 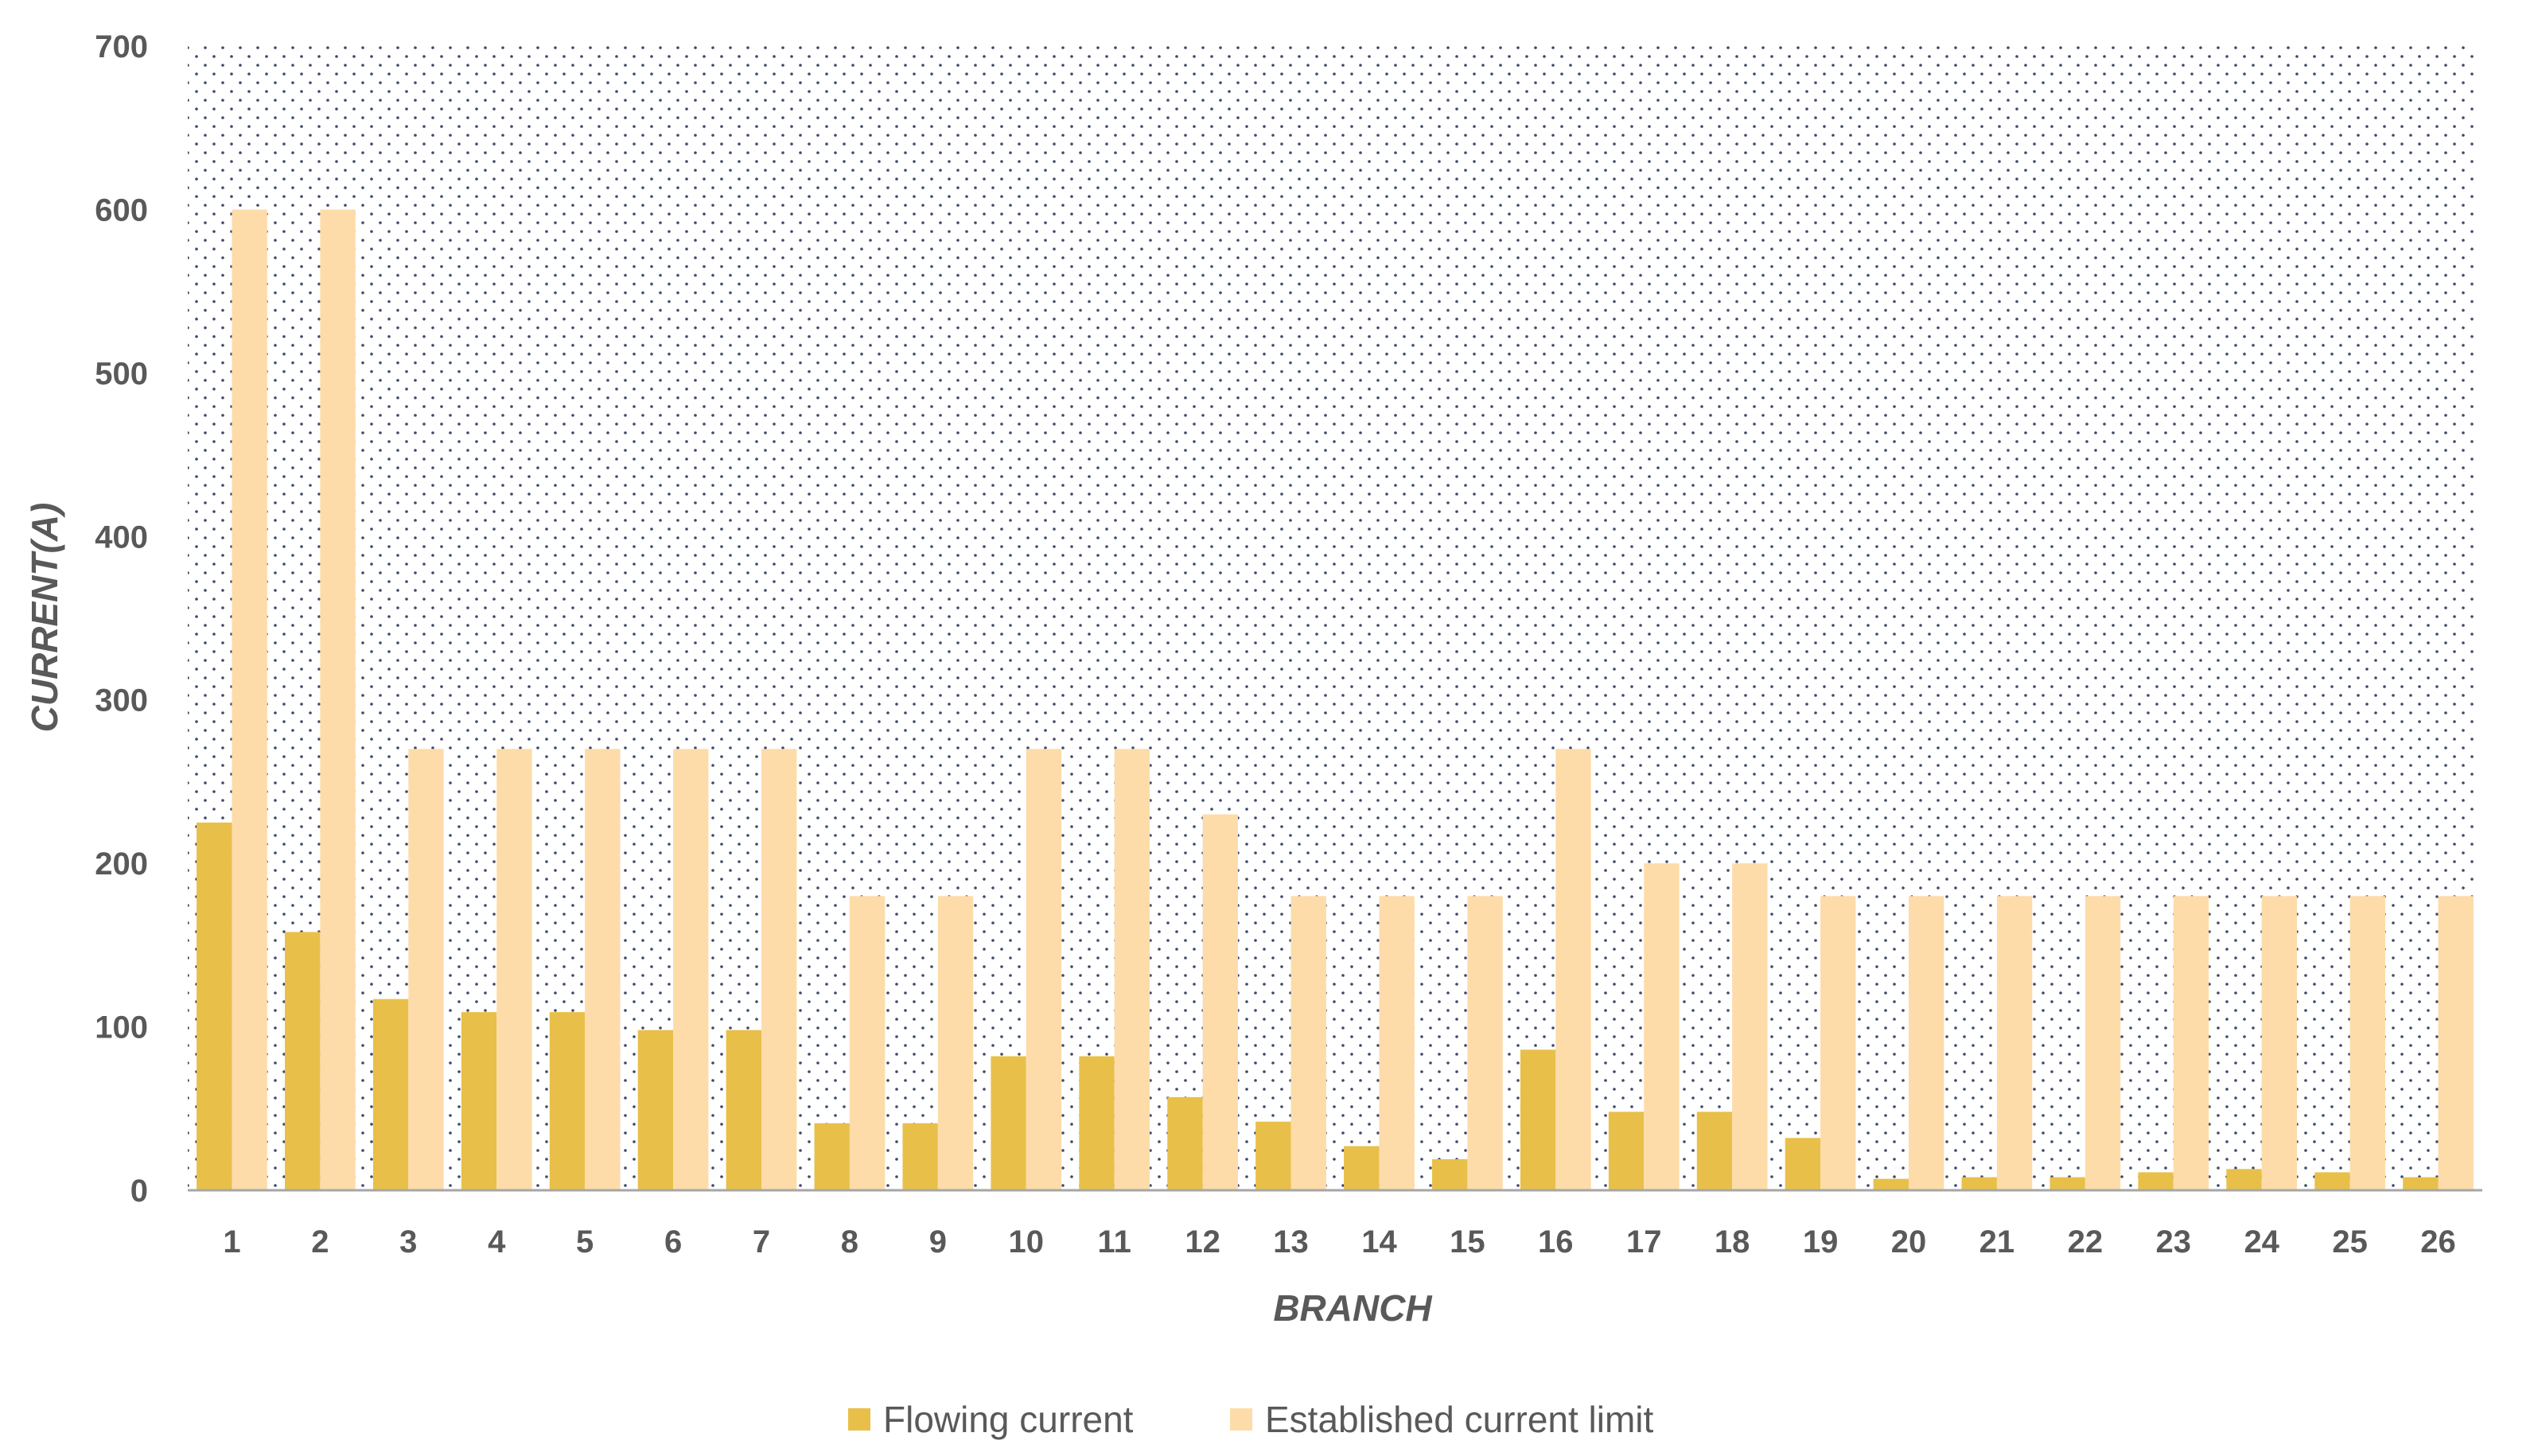 What do you see at coordinates (121, 619) in the screenshot?
I see `y-axis-ticks: 0 100 200 300 400 500 600 700` at bounding box center [121, 619].